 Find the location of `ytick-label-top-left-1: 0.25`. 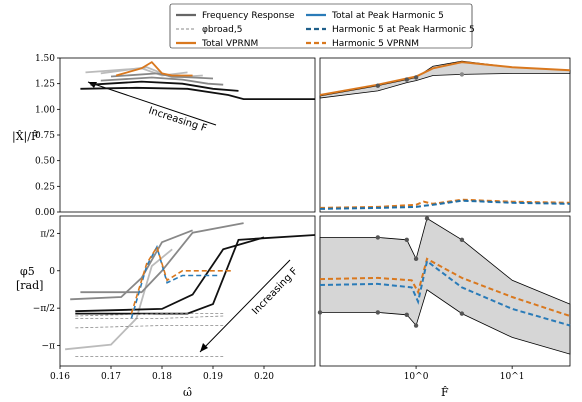

ytick-label-top-left-1: 0.25 is located at coordinates (45, 187).